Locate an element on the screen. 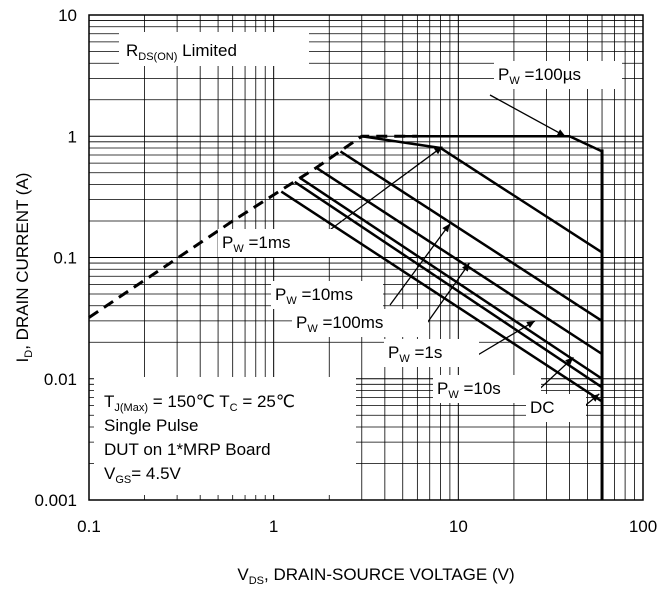  y-tick-label: 10 is located at coordinates (67, 15).